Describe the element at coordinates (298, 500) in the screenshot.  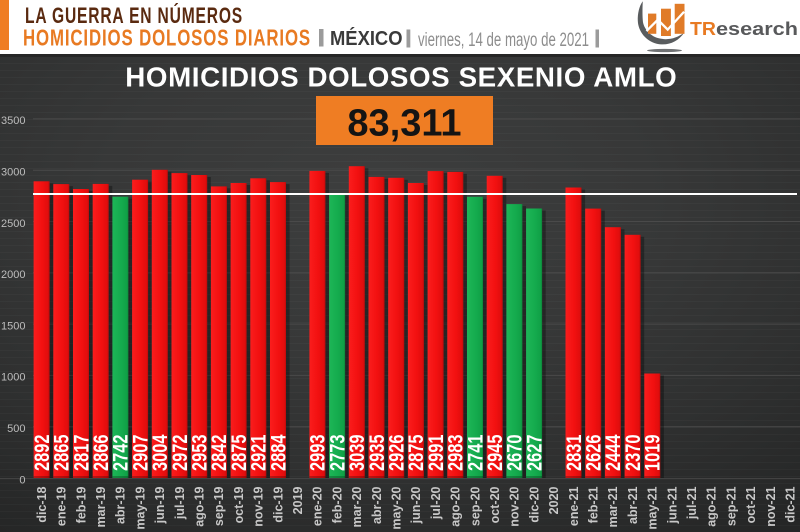
I see `svg-text: 2019` at that location.